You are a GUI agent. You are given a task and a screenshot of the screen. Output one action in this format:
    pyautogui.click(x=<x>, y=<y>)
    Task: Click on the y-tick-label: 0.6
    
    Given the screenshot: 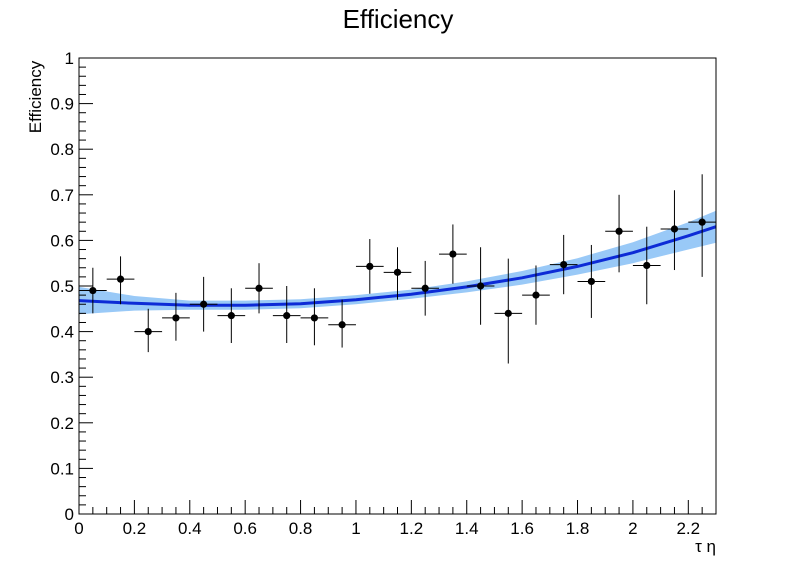 What is the action you would take?
    pyautogui.click(x=62, y=240)
    